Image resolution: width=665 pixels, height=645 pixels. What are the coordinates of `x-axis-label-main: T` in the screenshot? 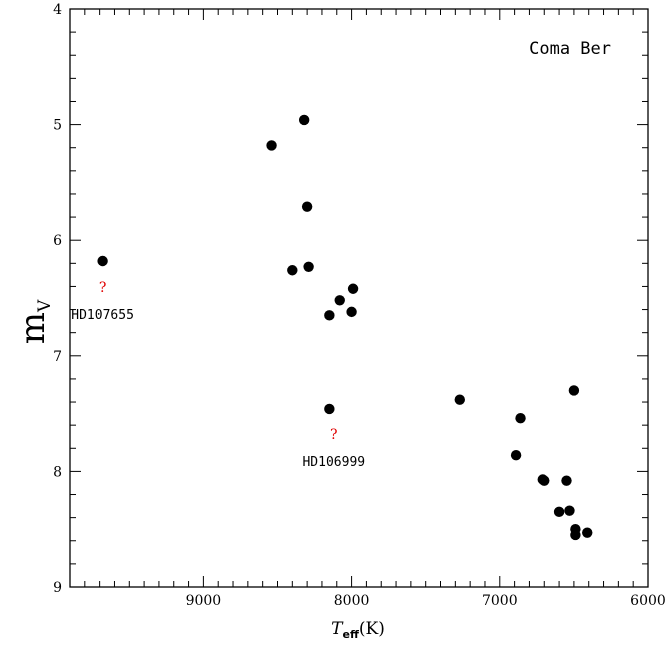 It's located at (337, 629).